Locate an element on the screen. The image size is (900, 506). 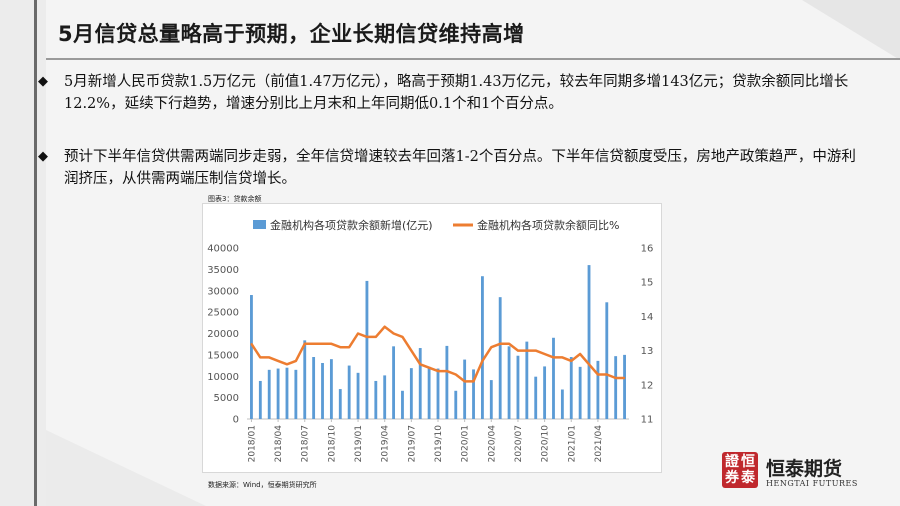
y-left-tick-label: 5000 is located at coordinates (226, 398).